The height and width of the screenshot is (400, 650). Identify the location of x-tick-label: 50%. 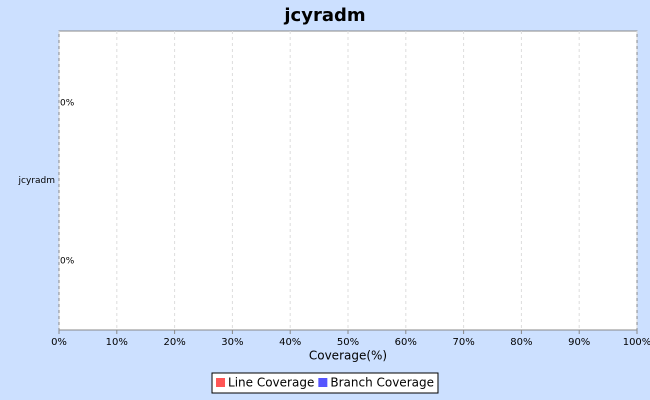
(348, 342).